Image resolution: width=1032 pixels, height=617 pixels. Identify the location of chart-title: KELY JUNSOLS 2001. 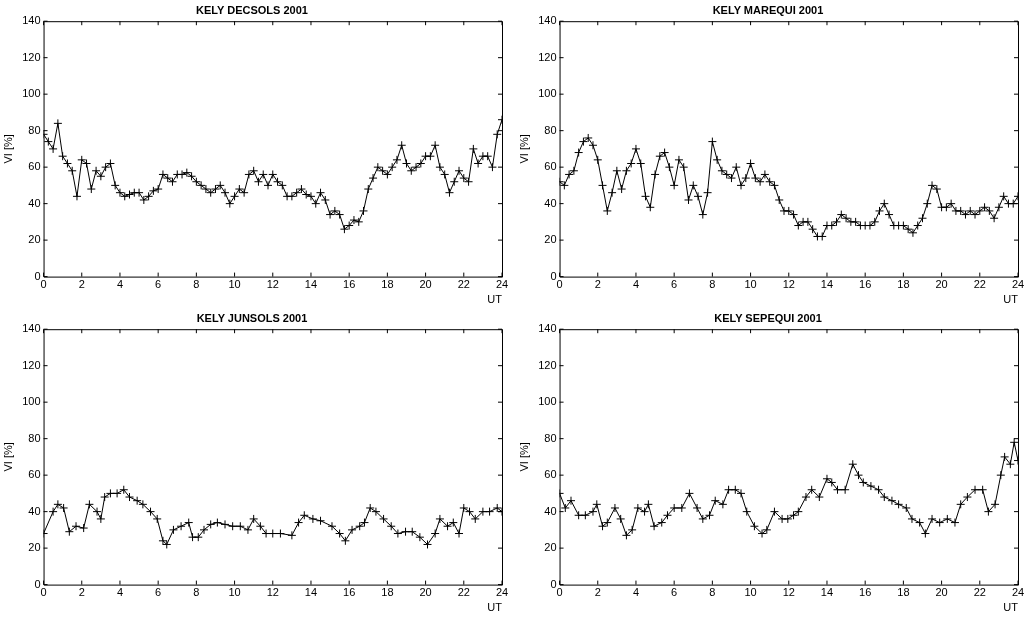
(252, 317).